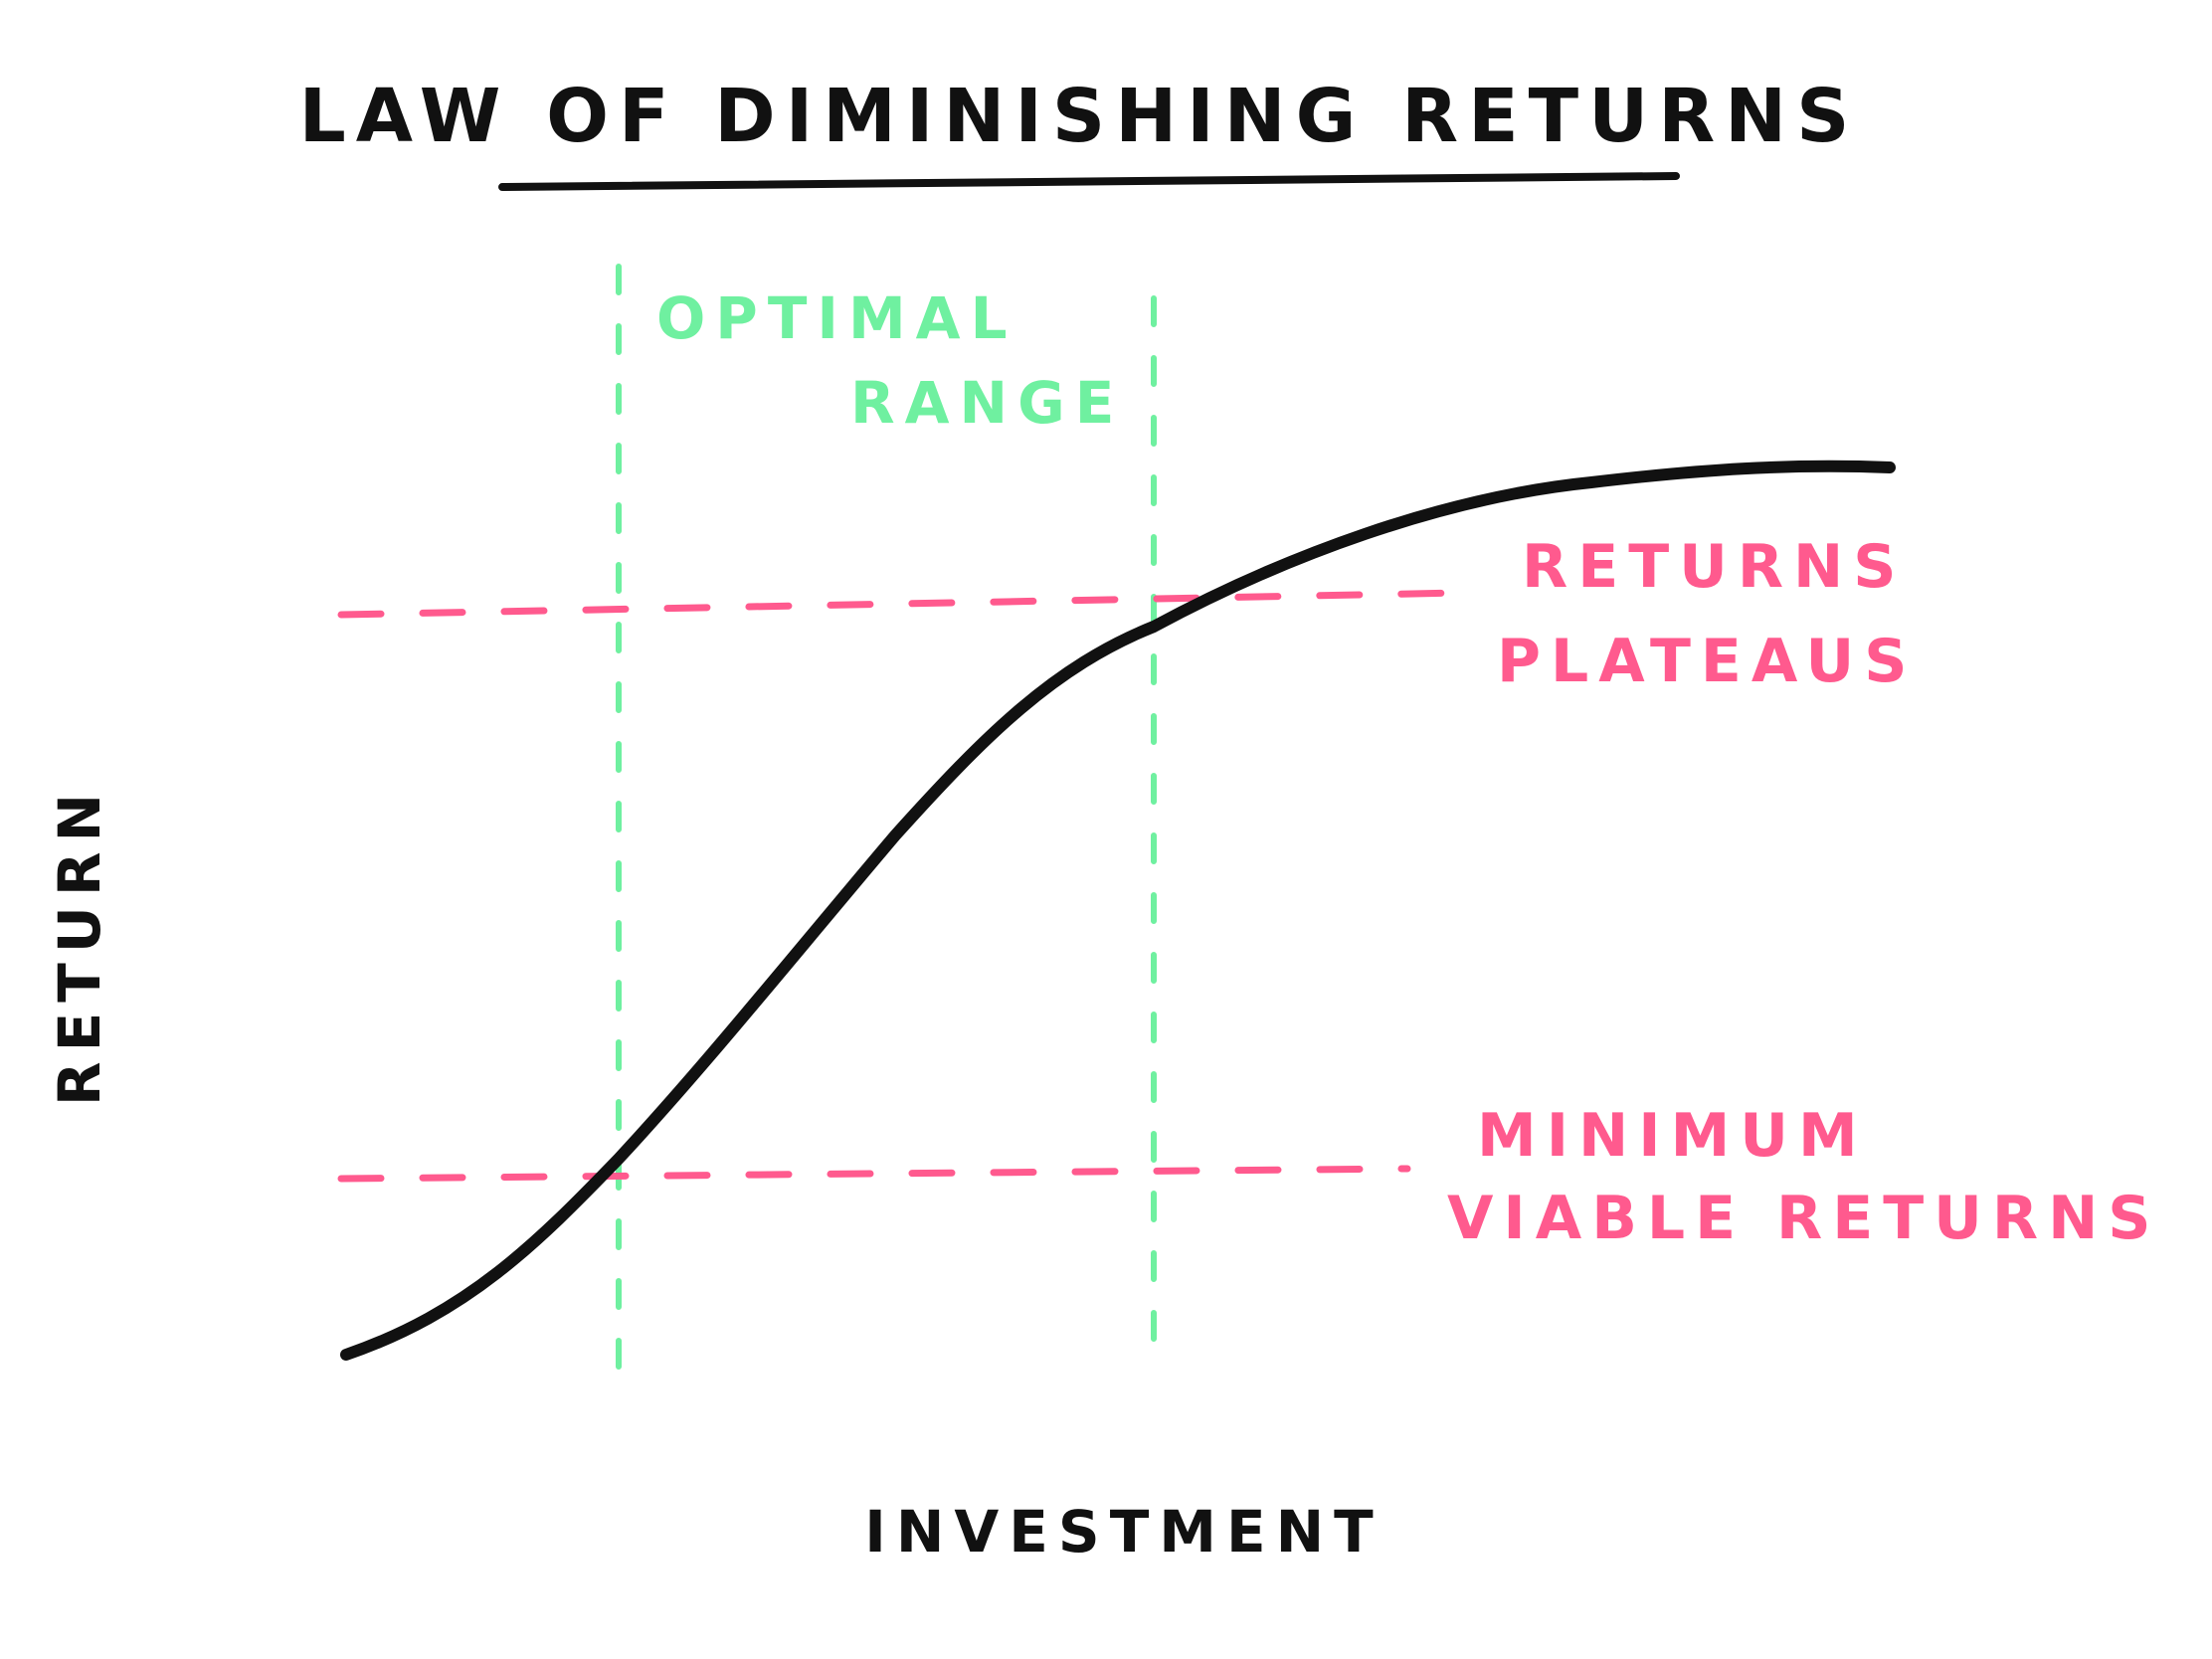 The width and height of the screenshot is (2212, 1659). What do you see at coordinates (79, 945) in the screenshot?
I see `y-axis-label: RETURN` at bounding box center [79, 945].